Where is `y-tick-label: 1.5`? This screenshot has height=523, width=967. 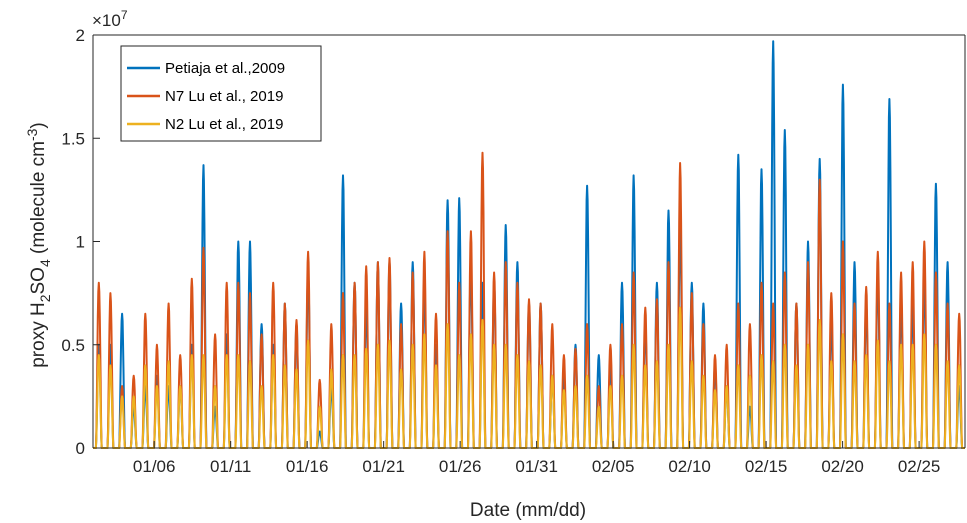 y-tick-label: 1.5 is located at coordinates (73, 138).